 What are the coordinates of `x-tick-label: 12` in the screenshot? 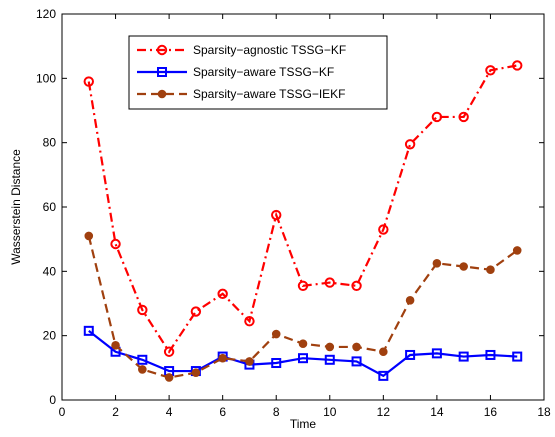 It's located at (384, 412).